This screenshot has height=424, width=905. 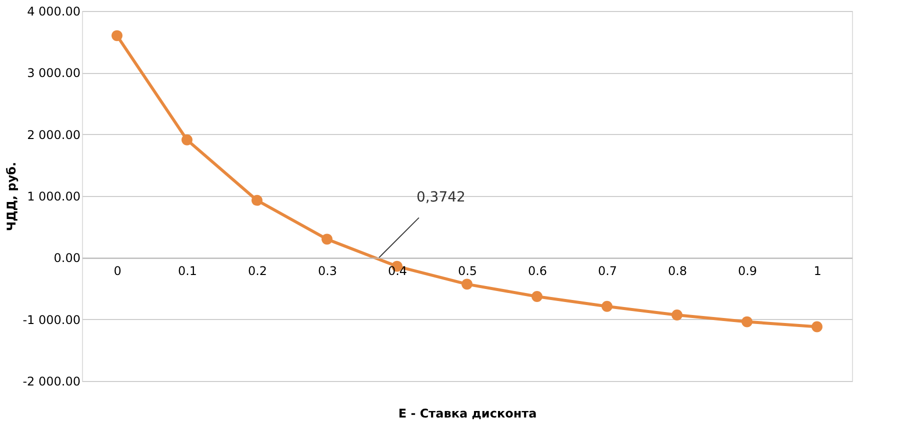 What do you see at coordinates (818, 271) in the screenshot?
I see `x-tick-label: 1` at bounding box center [818, 271].